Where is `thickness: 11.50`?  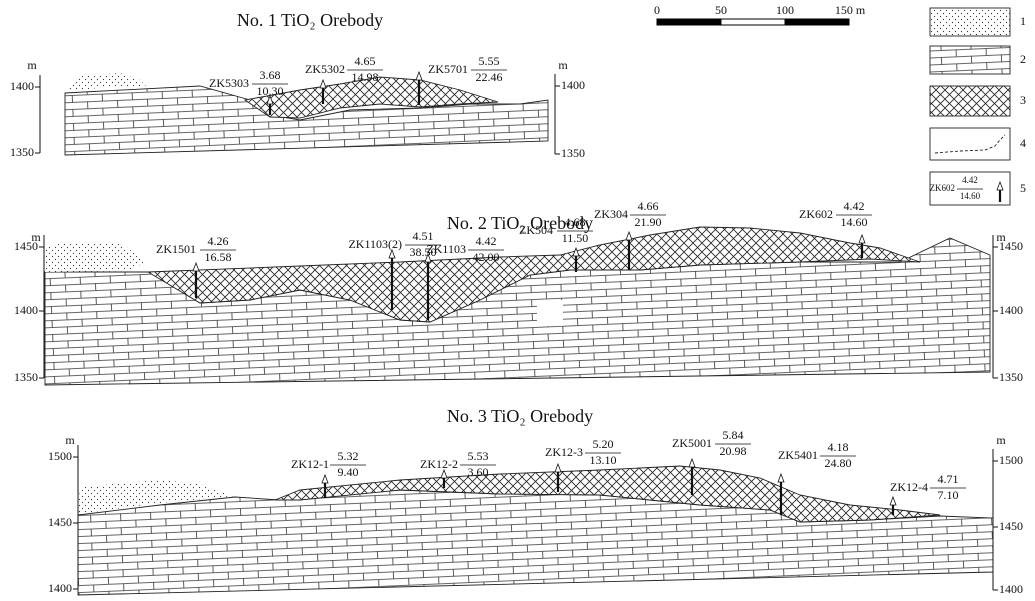 thickness: 11.50 is located at coordinates (575, 238).